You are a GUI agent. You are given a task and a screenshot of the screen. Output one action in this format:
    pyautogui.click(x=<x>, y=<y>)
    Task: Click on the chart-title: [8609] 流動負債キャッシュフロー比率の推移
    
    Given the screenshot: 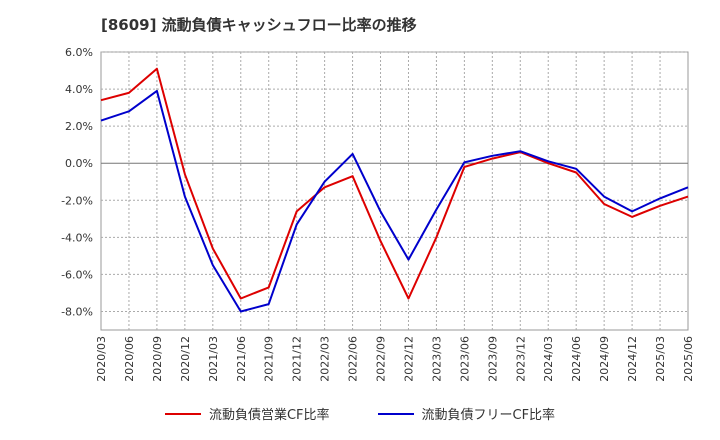 What is the action you would take?
    pyautogui.click(x=259, y=25)
    